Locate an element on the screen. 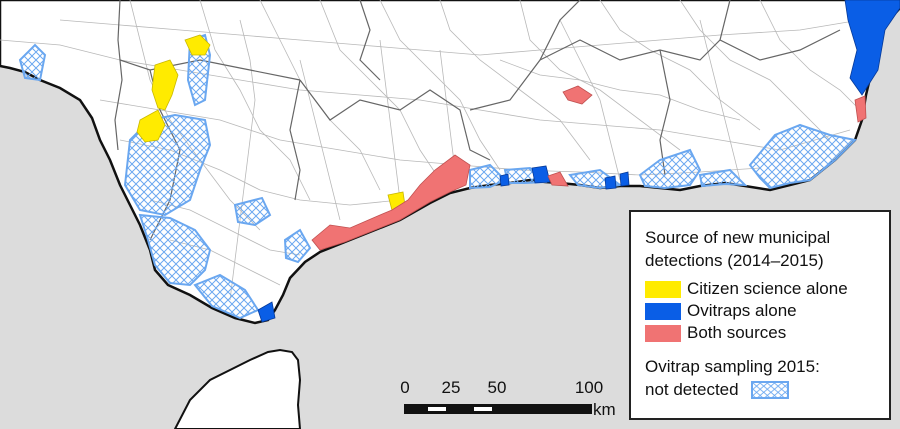 The image size is (900, 429). sampling-line2: not detected is located at coordinates (692, 389).